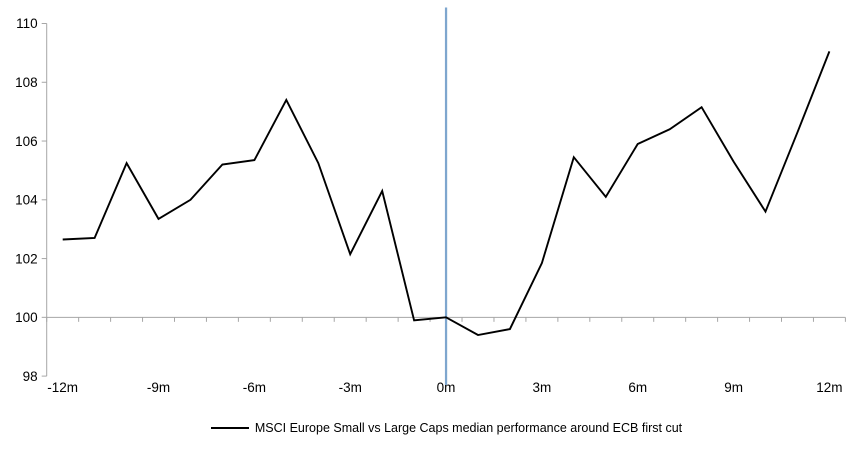 This screenshot has width=852, height=450. What do you see at coordinates (26, 317) in the screenshot?
I see `y-tick-label: 100` at bounding box center [26, 317].